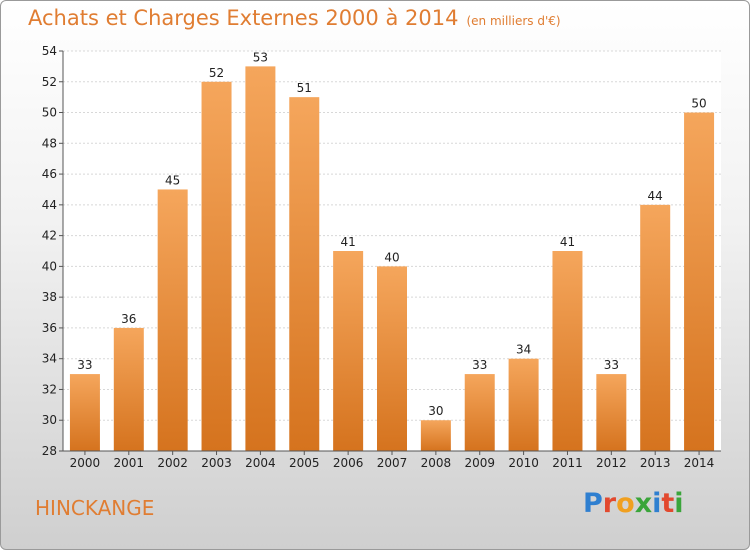 This screenshot has height=550, width=750. Describe the element at coordinates (260, 57) in the screenshot. I see `bar-value-label: 53` at that location.